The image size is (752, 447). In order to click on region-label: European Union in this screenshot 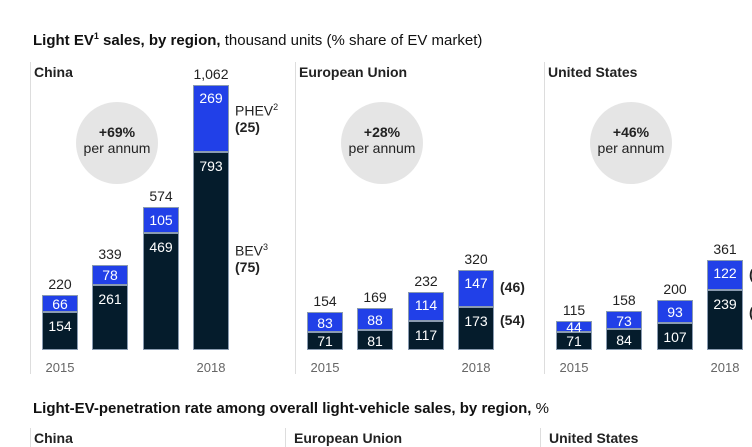, I will do `click(353, 72)`.